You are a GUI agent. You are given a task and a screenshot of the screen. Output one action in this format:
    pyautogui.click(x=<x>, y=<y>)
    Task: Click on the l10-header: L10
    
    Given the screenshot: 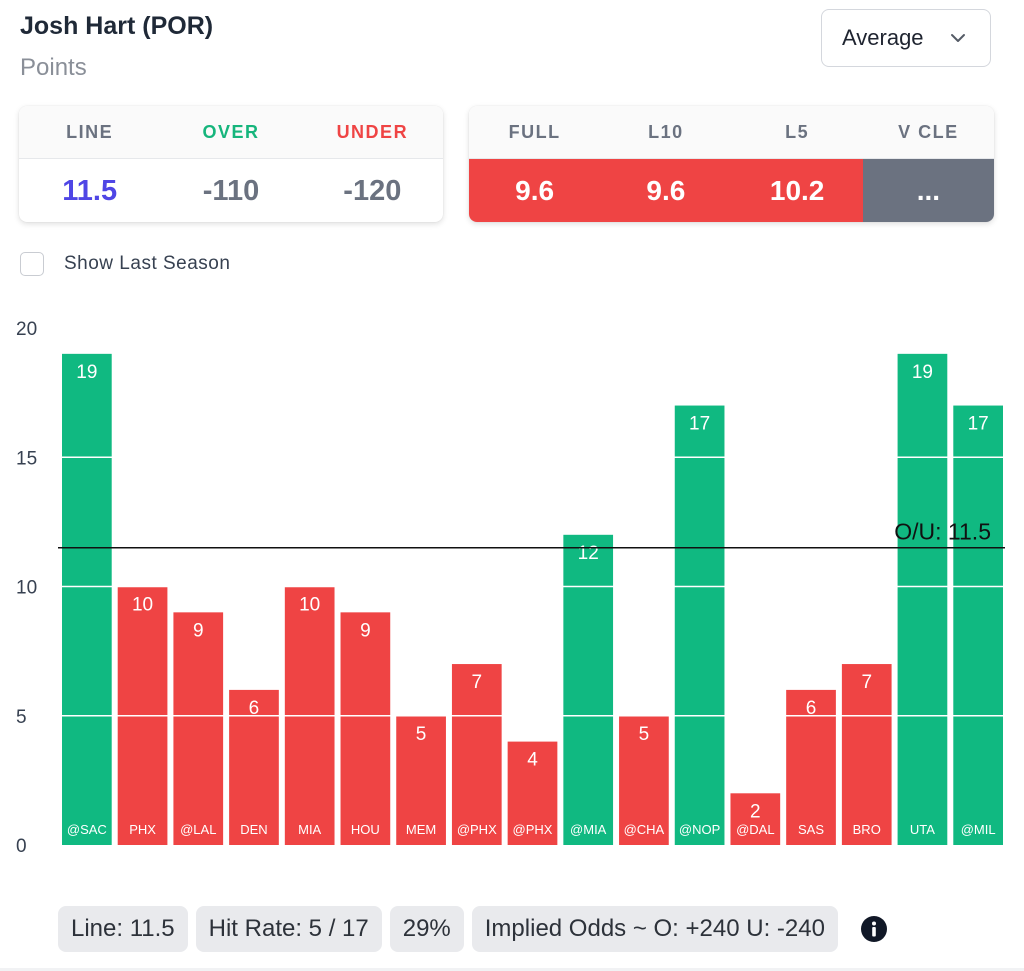 What is the action you would take?
    pyautogui.click(x=666, y=131)
    